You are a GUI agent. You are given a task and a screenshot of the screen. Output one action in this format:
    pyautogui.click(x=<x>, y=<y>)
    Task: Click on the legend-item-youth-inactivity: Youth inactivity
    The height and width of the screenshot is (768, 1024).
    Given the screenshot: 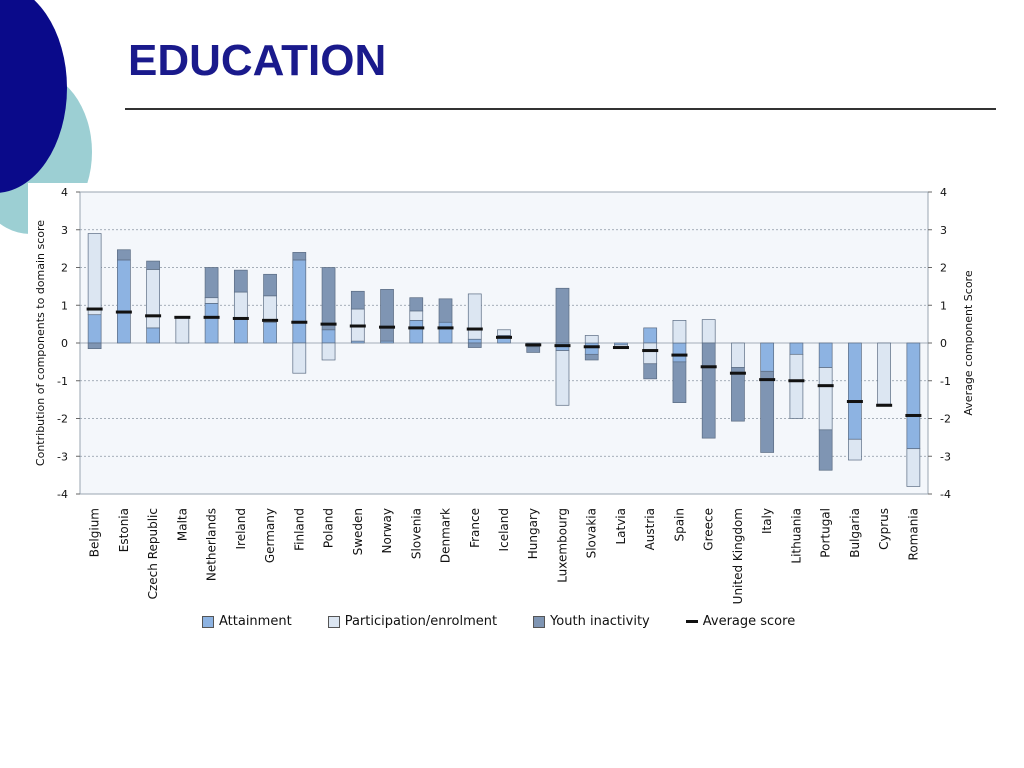 What is the action you would take?
    pyautogui.click(x=591, y=621)
    